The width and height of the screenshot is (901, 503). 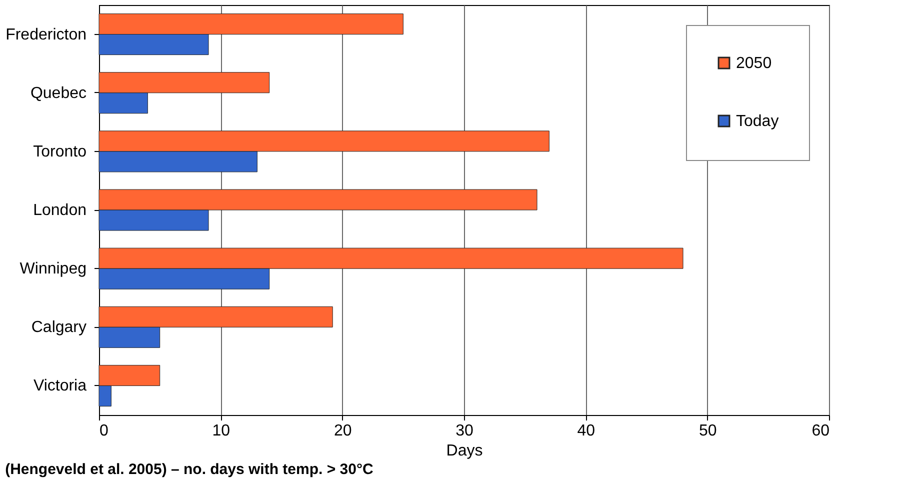 What do you see at coordinates (59, 210) in the screenshot?
I see `y-tick-label: London` at bounding box center [59, 210].